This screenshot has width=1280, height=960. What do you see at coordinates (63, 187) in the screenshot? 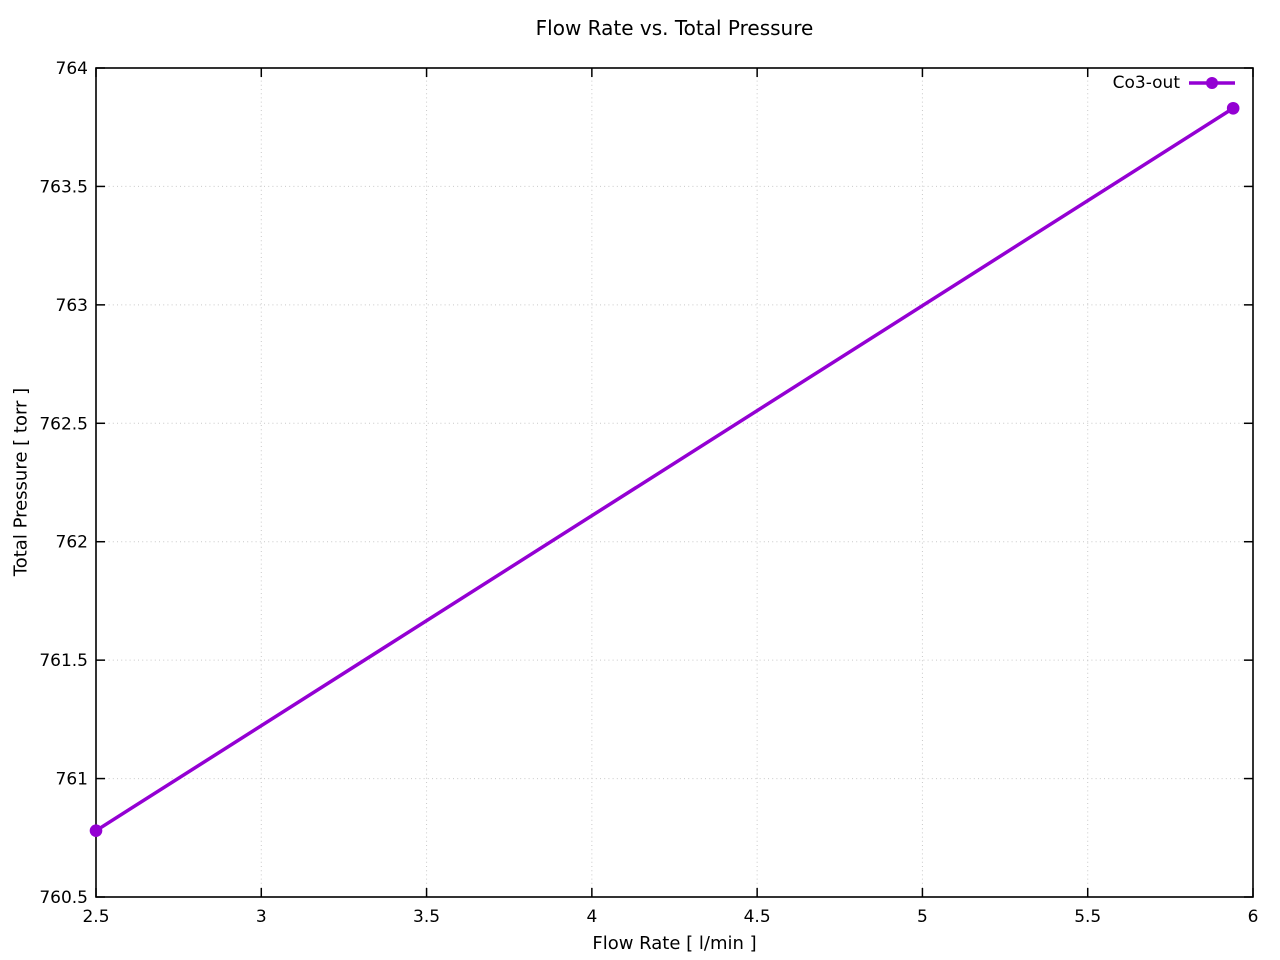
I see `y-tick-label: 763.5` at bounding box center [63, 187].